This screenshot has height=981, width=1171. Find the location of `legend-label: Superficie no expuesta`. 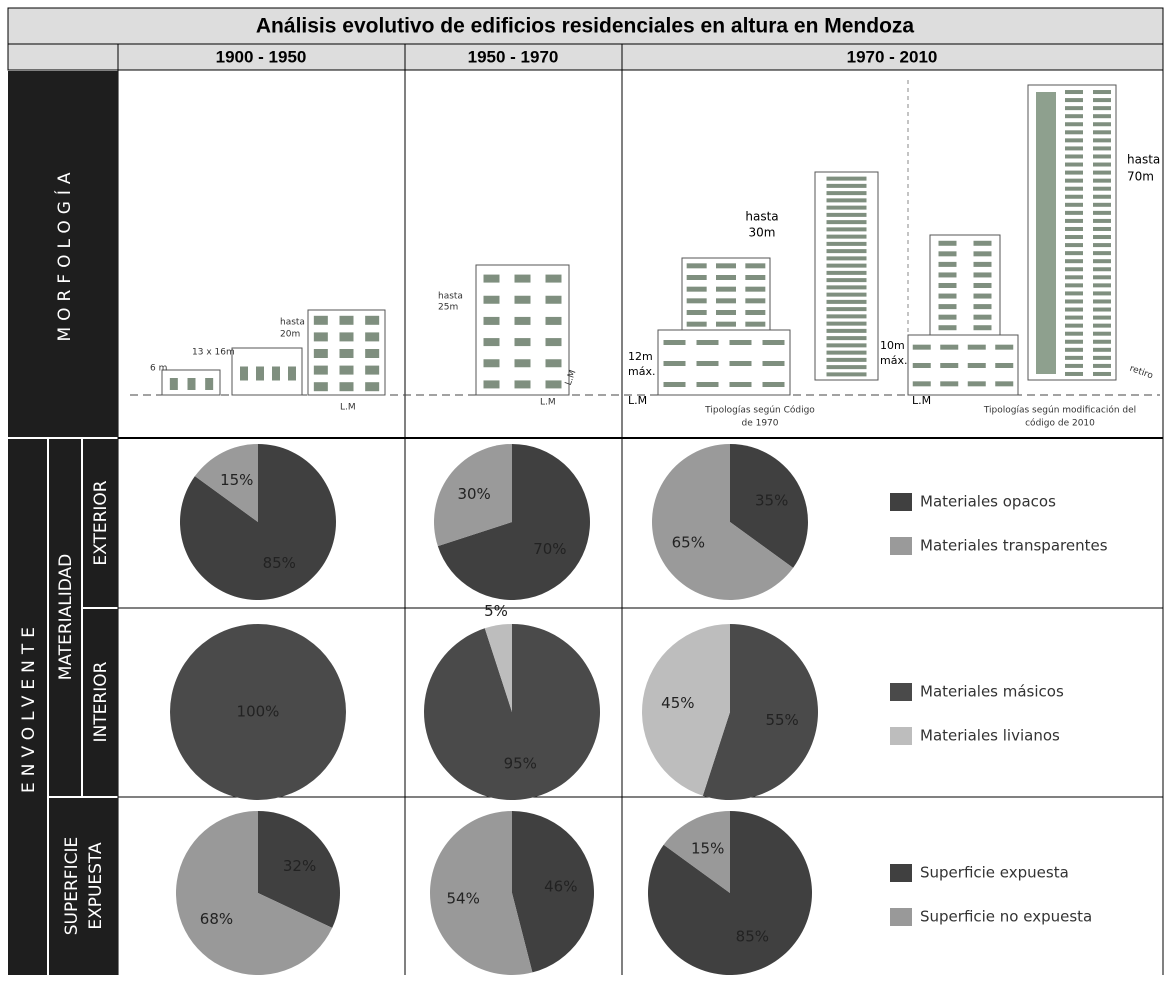

legend-label: Superficie no expuesta is located at coordinates (1006, 917).